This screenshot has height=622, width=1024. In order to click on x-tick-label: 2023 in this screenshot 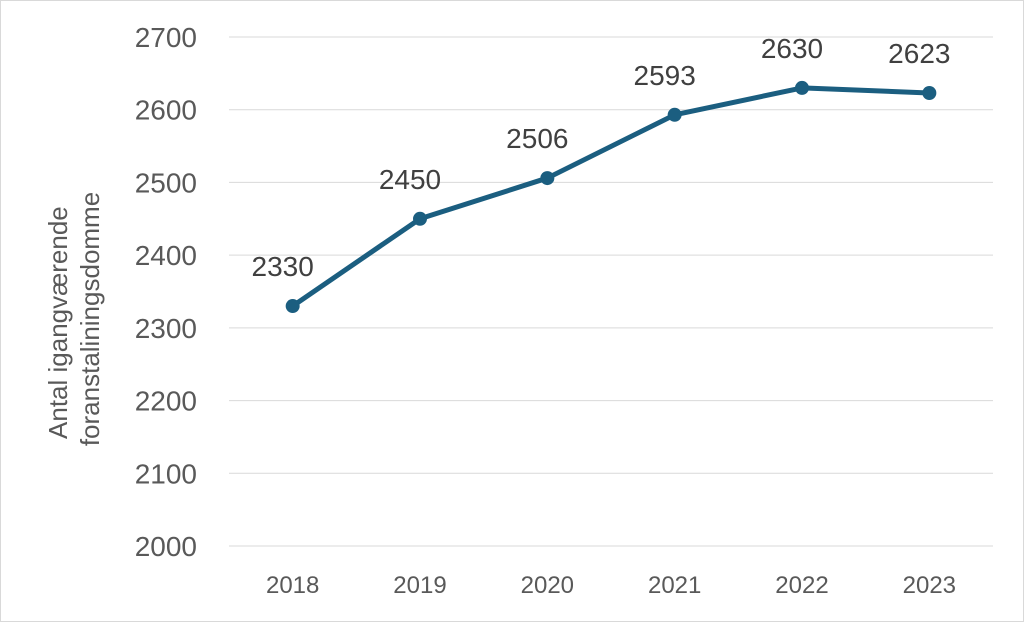, I will do `click(929, 585)`.